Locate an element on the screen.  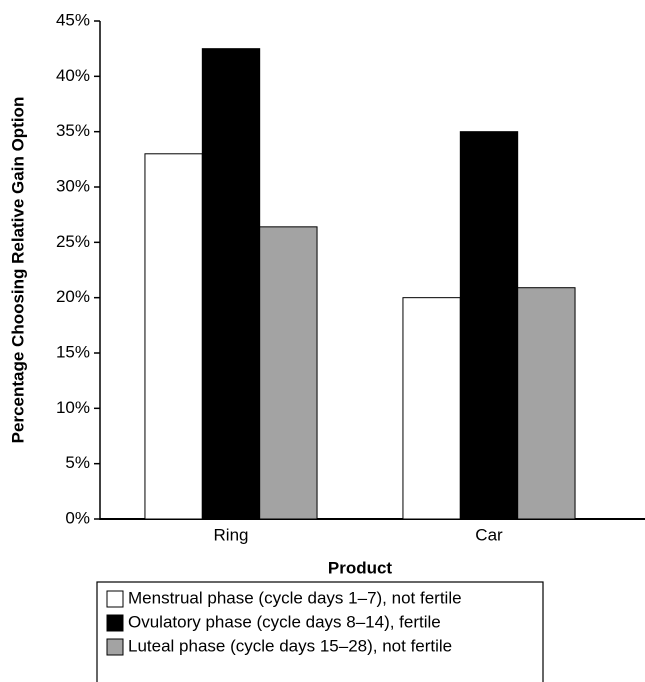
y-tick-label: 35% is located at coordinates (73, 130).